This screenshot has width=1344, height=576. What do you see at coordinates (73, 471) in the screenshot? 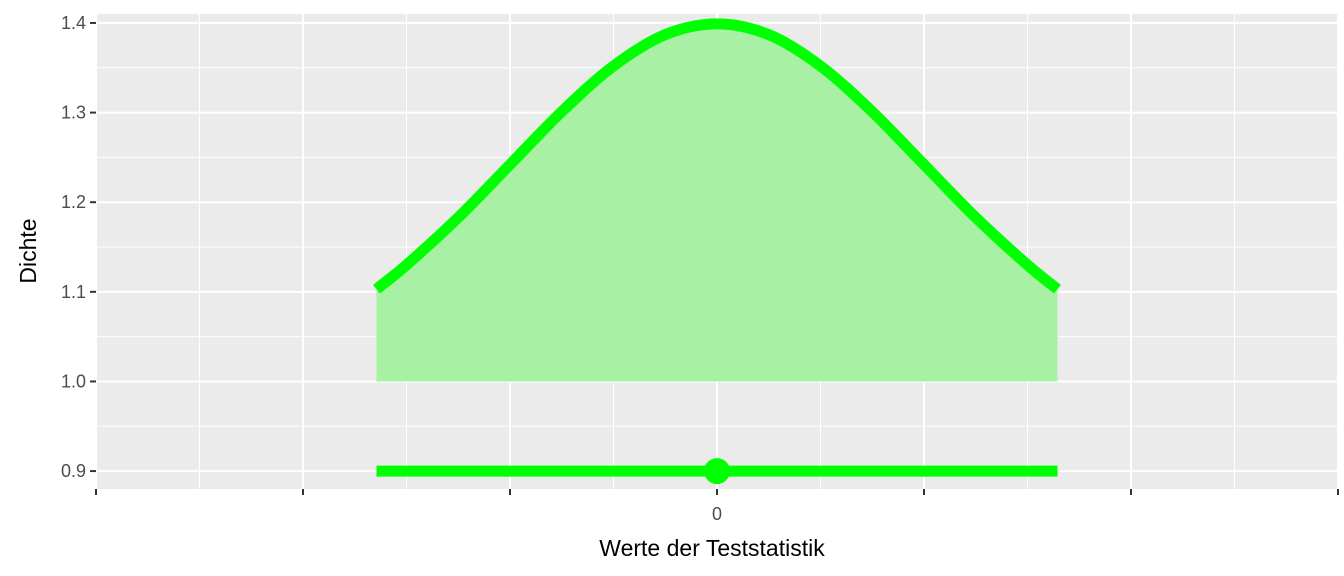
I see `y-tick-label: 0.9` at bounding box center [73, 471].